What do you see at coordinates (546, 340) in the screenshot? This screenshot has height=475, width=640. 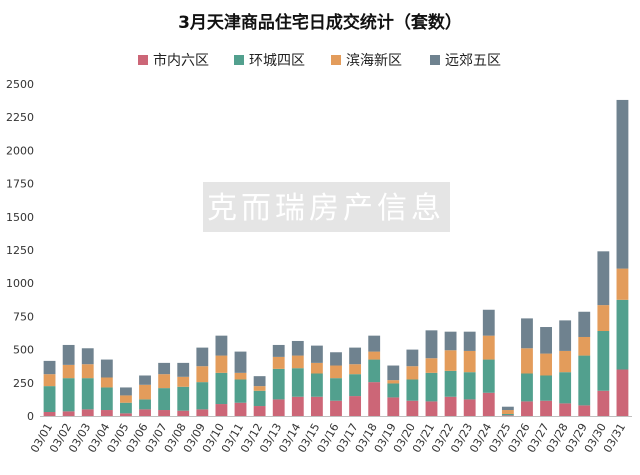 I see `bar-segment-03/27-s4` at bounding box center [546, 340].